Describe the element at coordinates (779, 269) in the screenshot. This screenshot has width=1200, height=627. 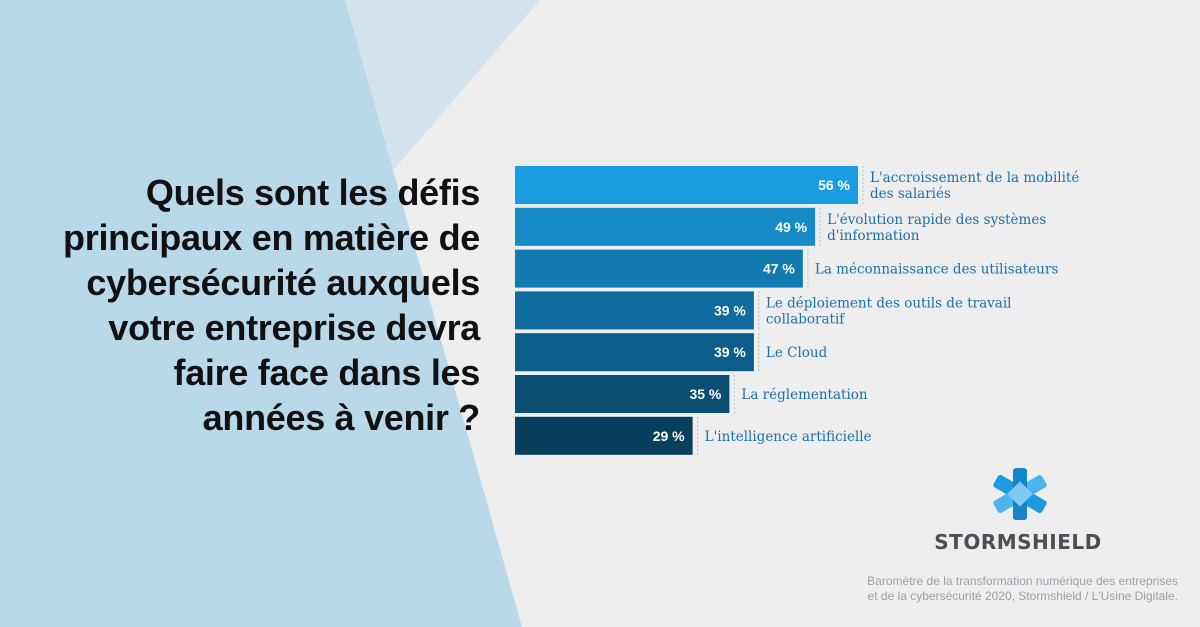
I see `bar-value-label: 47 %` at that location.